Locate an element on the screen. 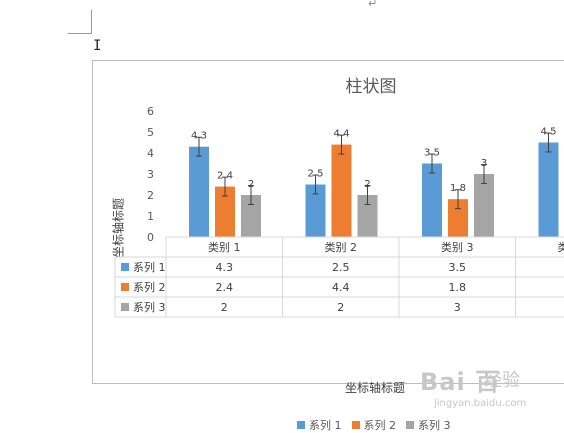  table-series-label: 系列 2 is located at coordinates (149, 287).